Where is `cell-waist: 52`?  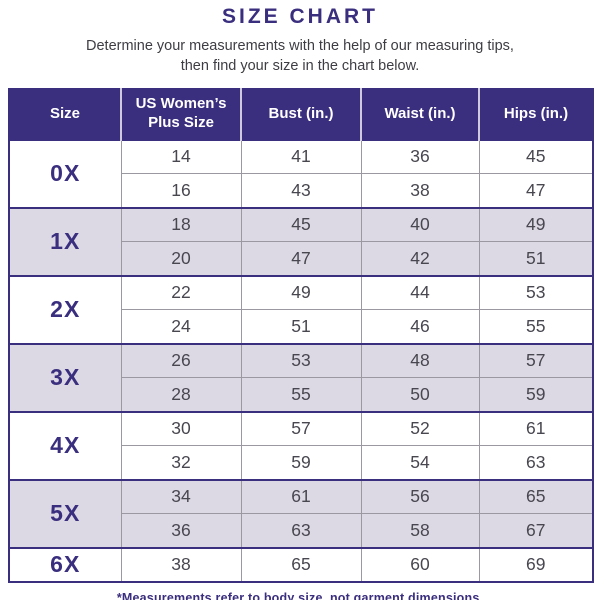
cell-waist: 52 is located at coordinates (420, 428).